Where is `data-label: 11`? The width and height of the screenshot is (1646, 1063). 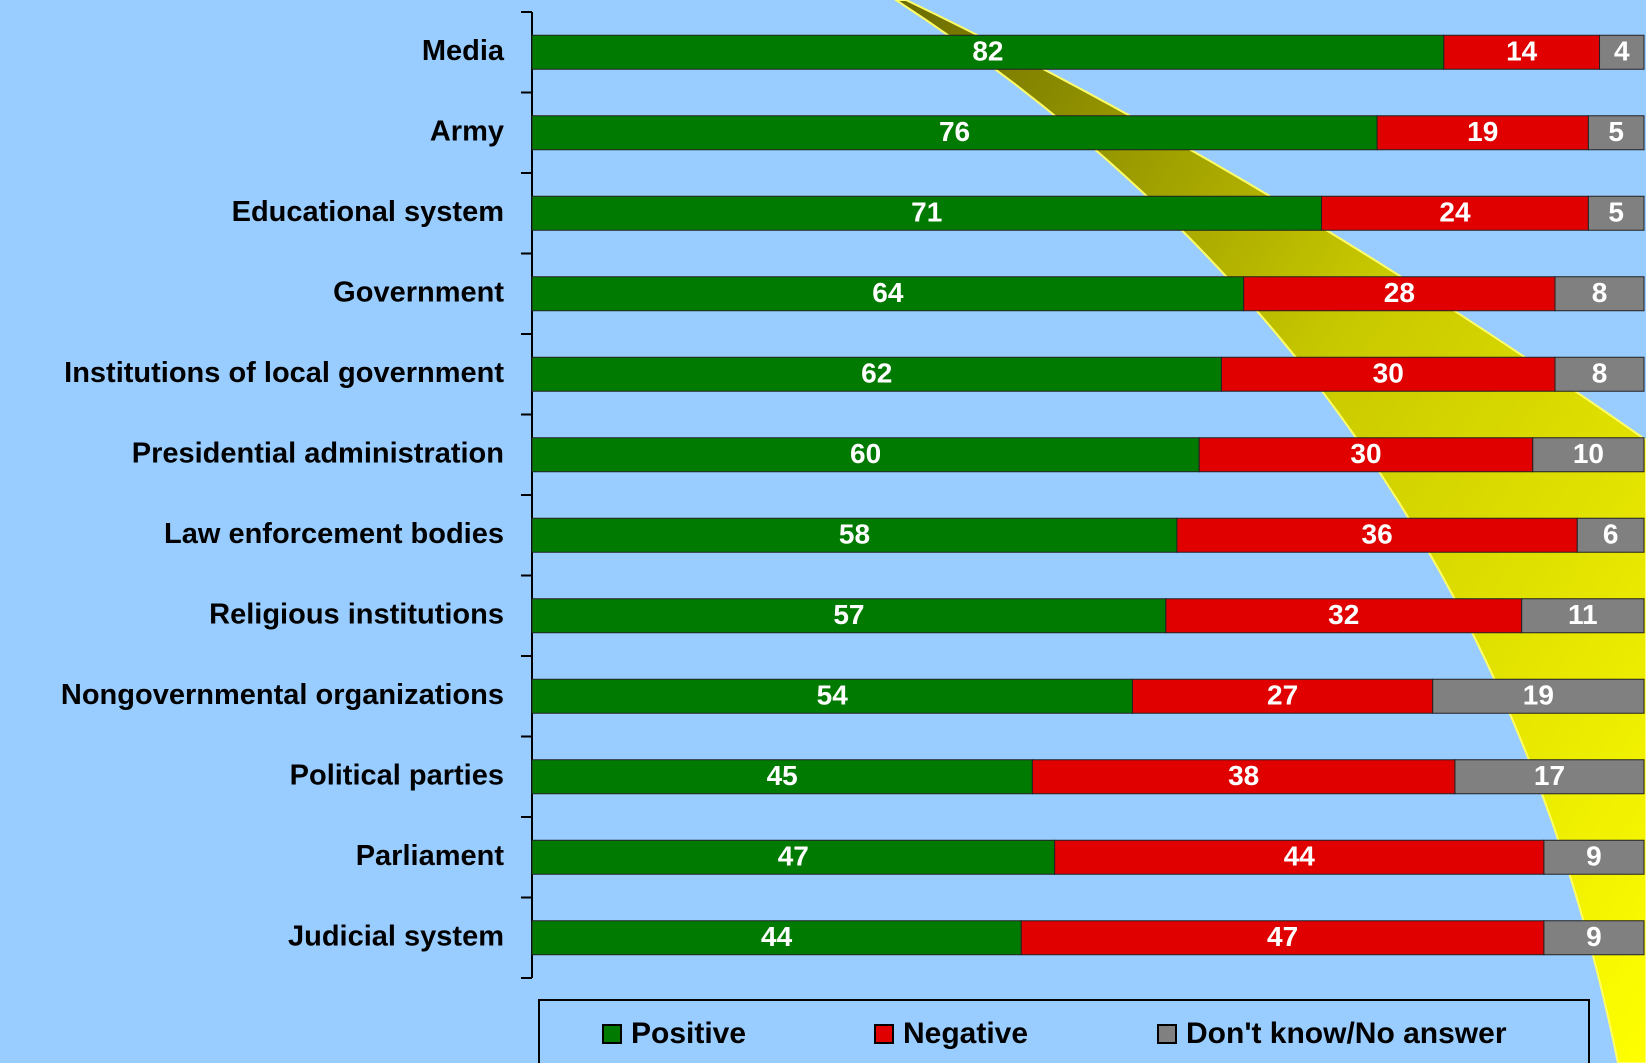
data-label: 11 is located at coordinates (1583, 614).